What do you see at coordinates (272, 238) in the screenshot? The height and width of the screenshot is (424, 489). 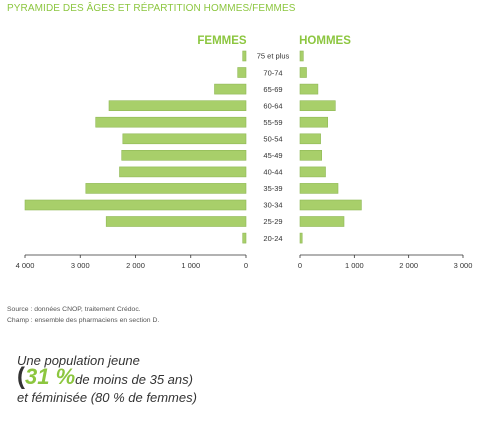 I see `age-group-label: 20-24` at bounding box center [272, 238].